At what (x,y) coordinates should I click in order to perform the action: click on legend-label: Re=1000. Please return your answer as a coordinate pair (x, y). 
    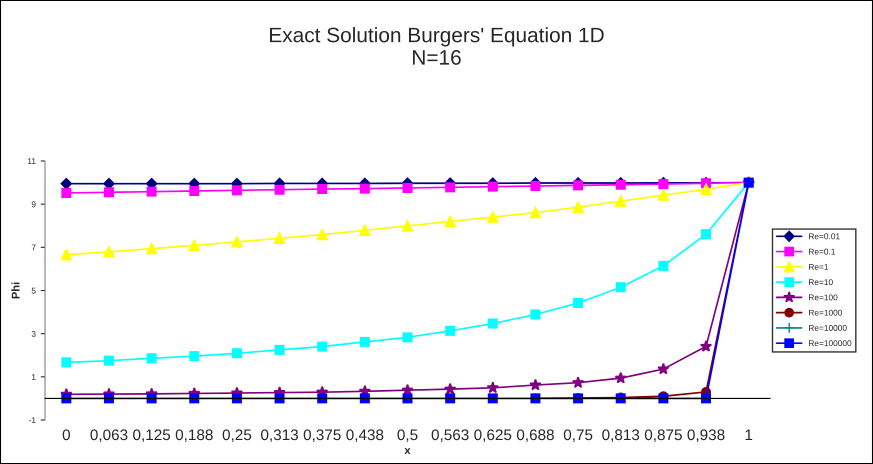
    Looking at the image, I should click on (825, 313).